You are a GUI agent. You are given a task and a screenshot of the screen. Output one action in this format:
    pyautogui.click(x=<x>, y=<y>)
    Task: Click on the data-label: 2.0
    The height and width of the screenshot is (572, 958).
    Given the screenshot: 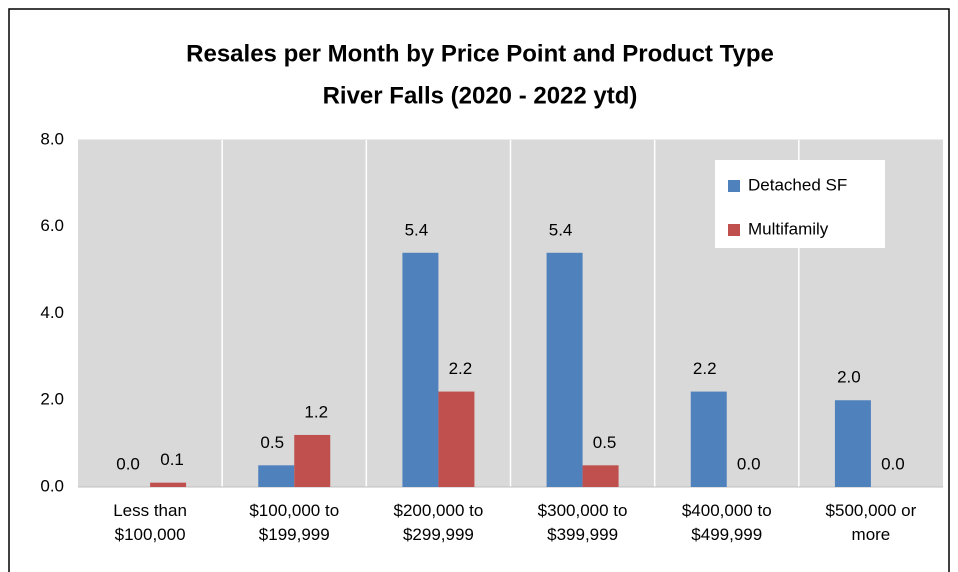 What is the action you would take?
    pyautogui.click(x=849, y=377)
    